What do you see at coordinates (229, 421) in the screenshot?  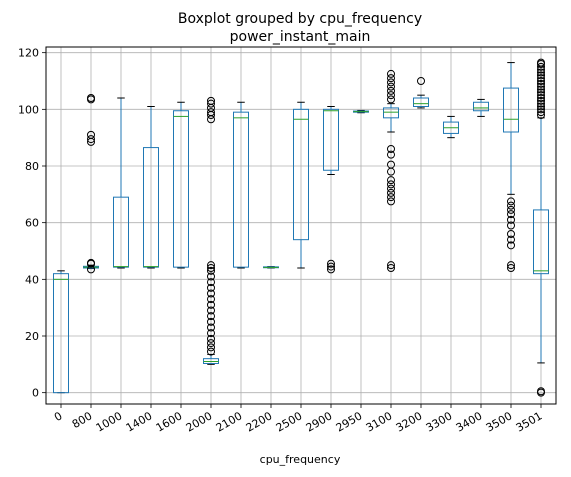 I see `x-tick-label: 2100` at bounding box center [229, 421].